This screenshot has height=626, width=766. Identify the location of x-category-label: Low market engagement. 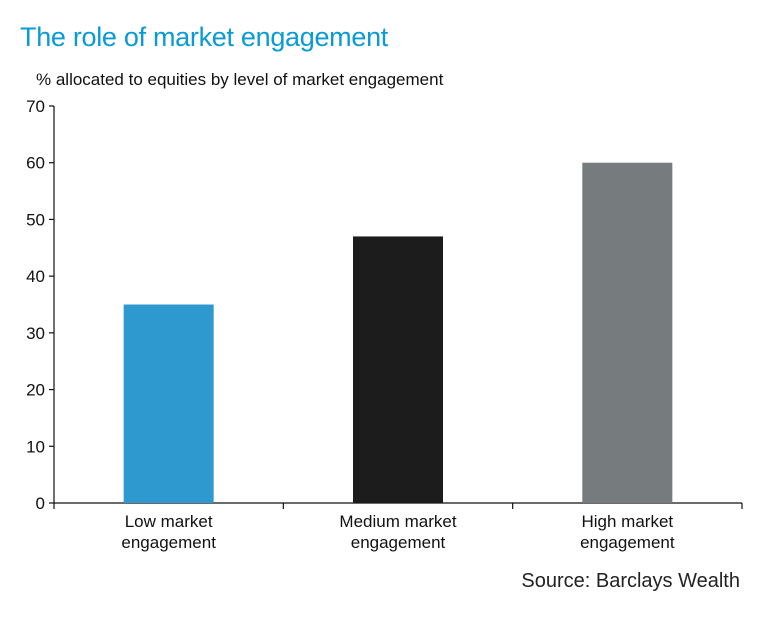
(168, 532).